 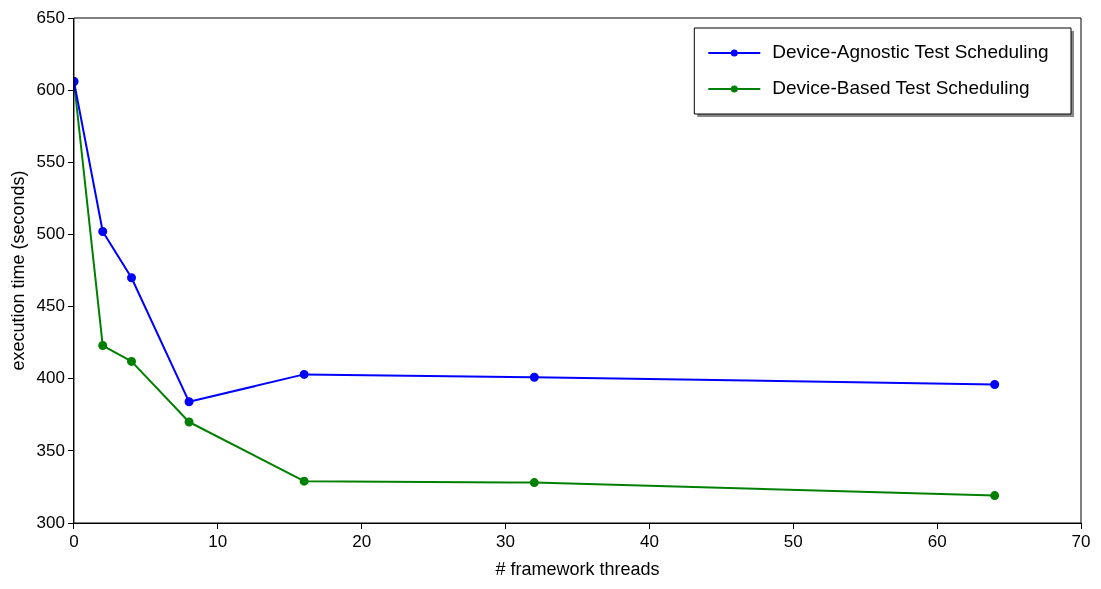 I want to click on y-tick-label: 300, so click(x=50, y=522).